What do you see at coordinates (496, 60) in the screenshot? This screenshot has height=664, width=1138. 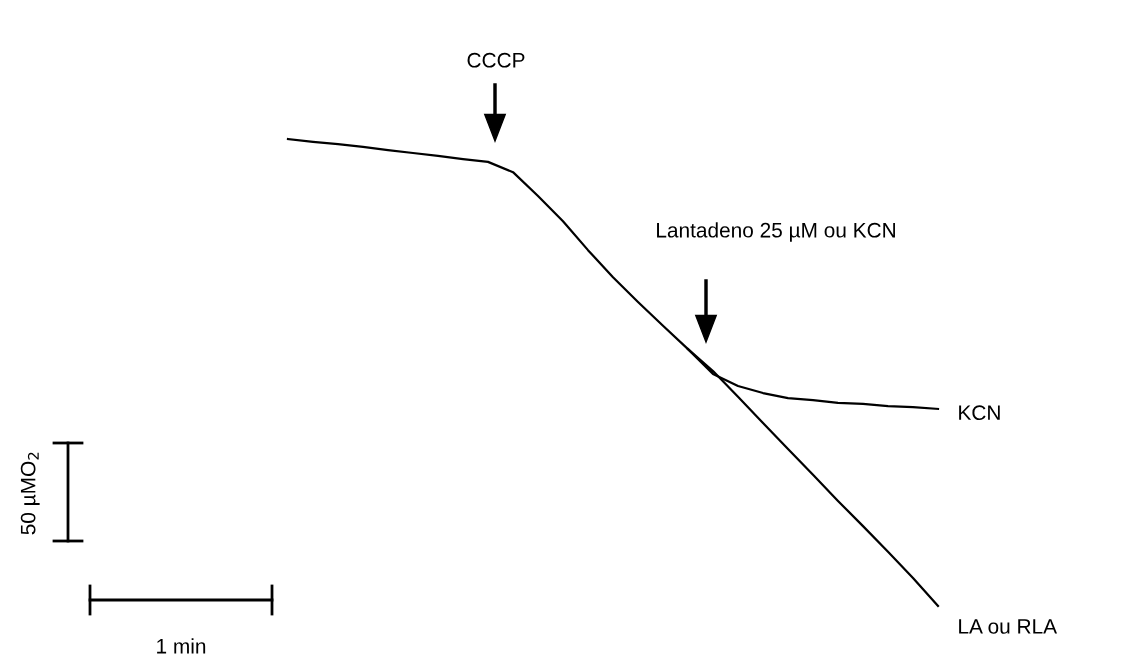 I see `text: CCCP` at bounding box center [496, 60].